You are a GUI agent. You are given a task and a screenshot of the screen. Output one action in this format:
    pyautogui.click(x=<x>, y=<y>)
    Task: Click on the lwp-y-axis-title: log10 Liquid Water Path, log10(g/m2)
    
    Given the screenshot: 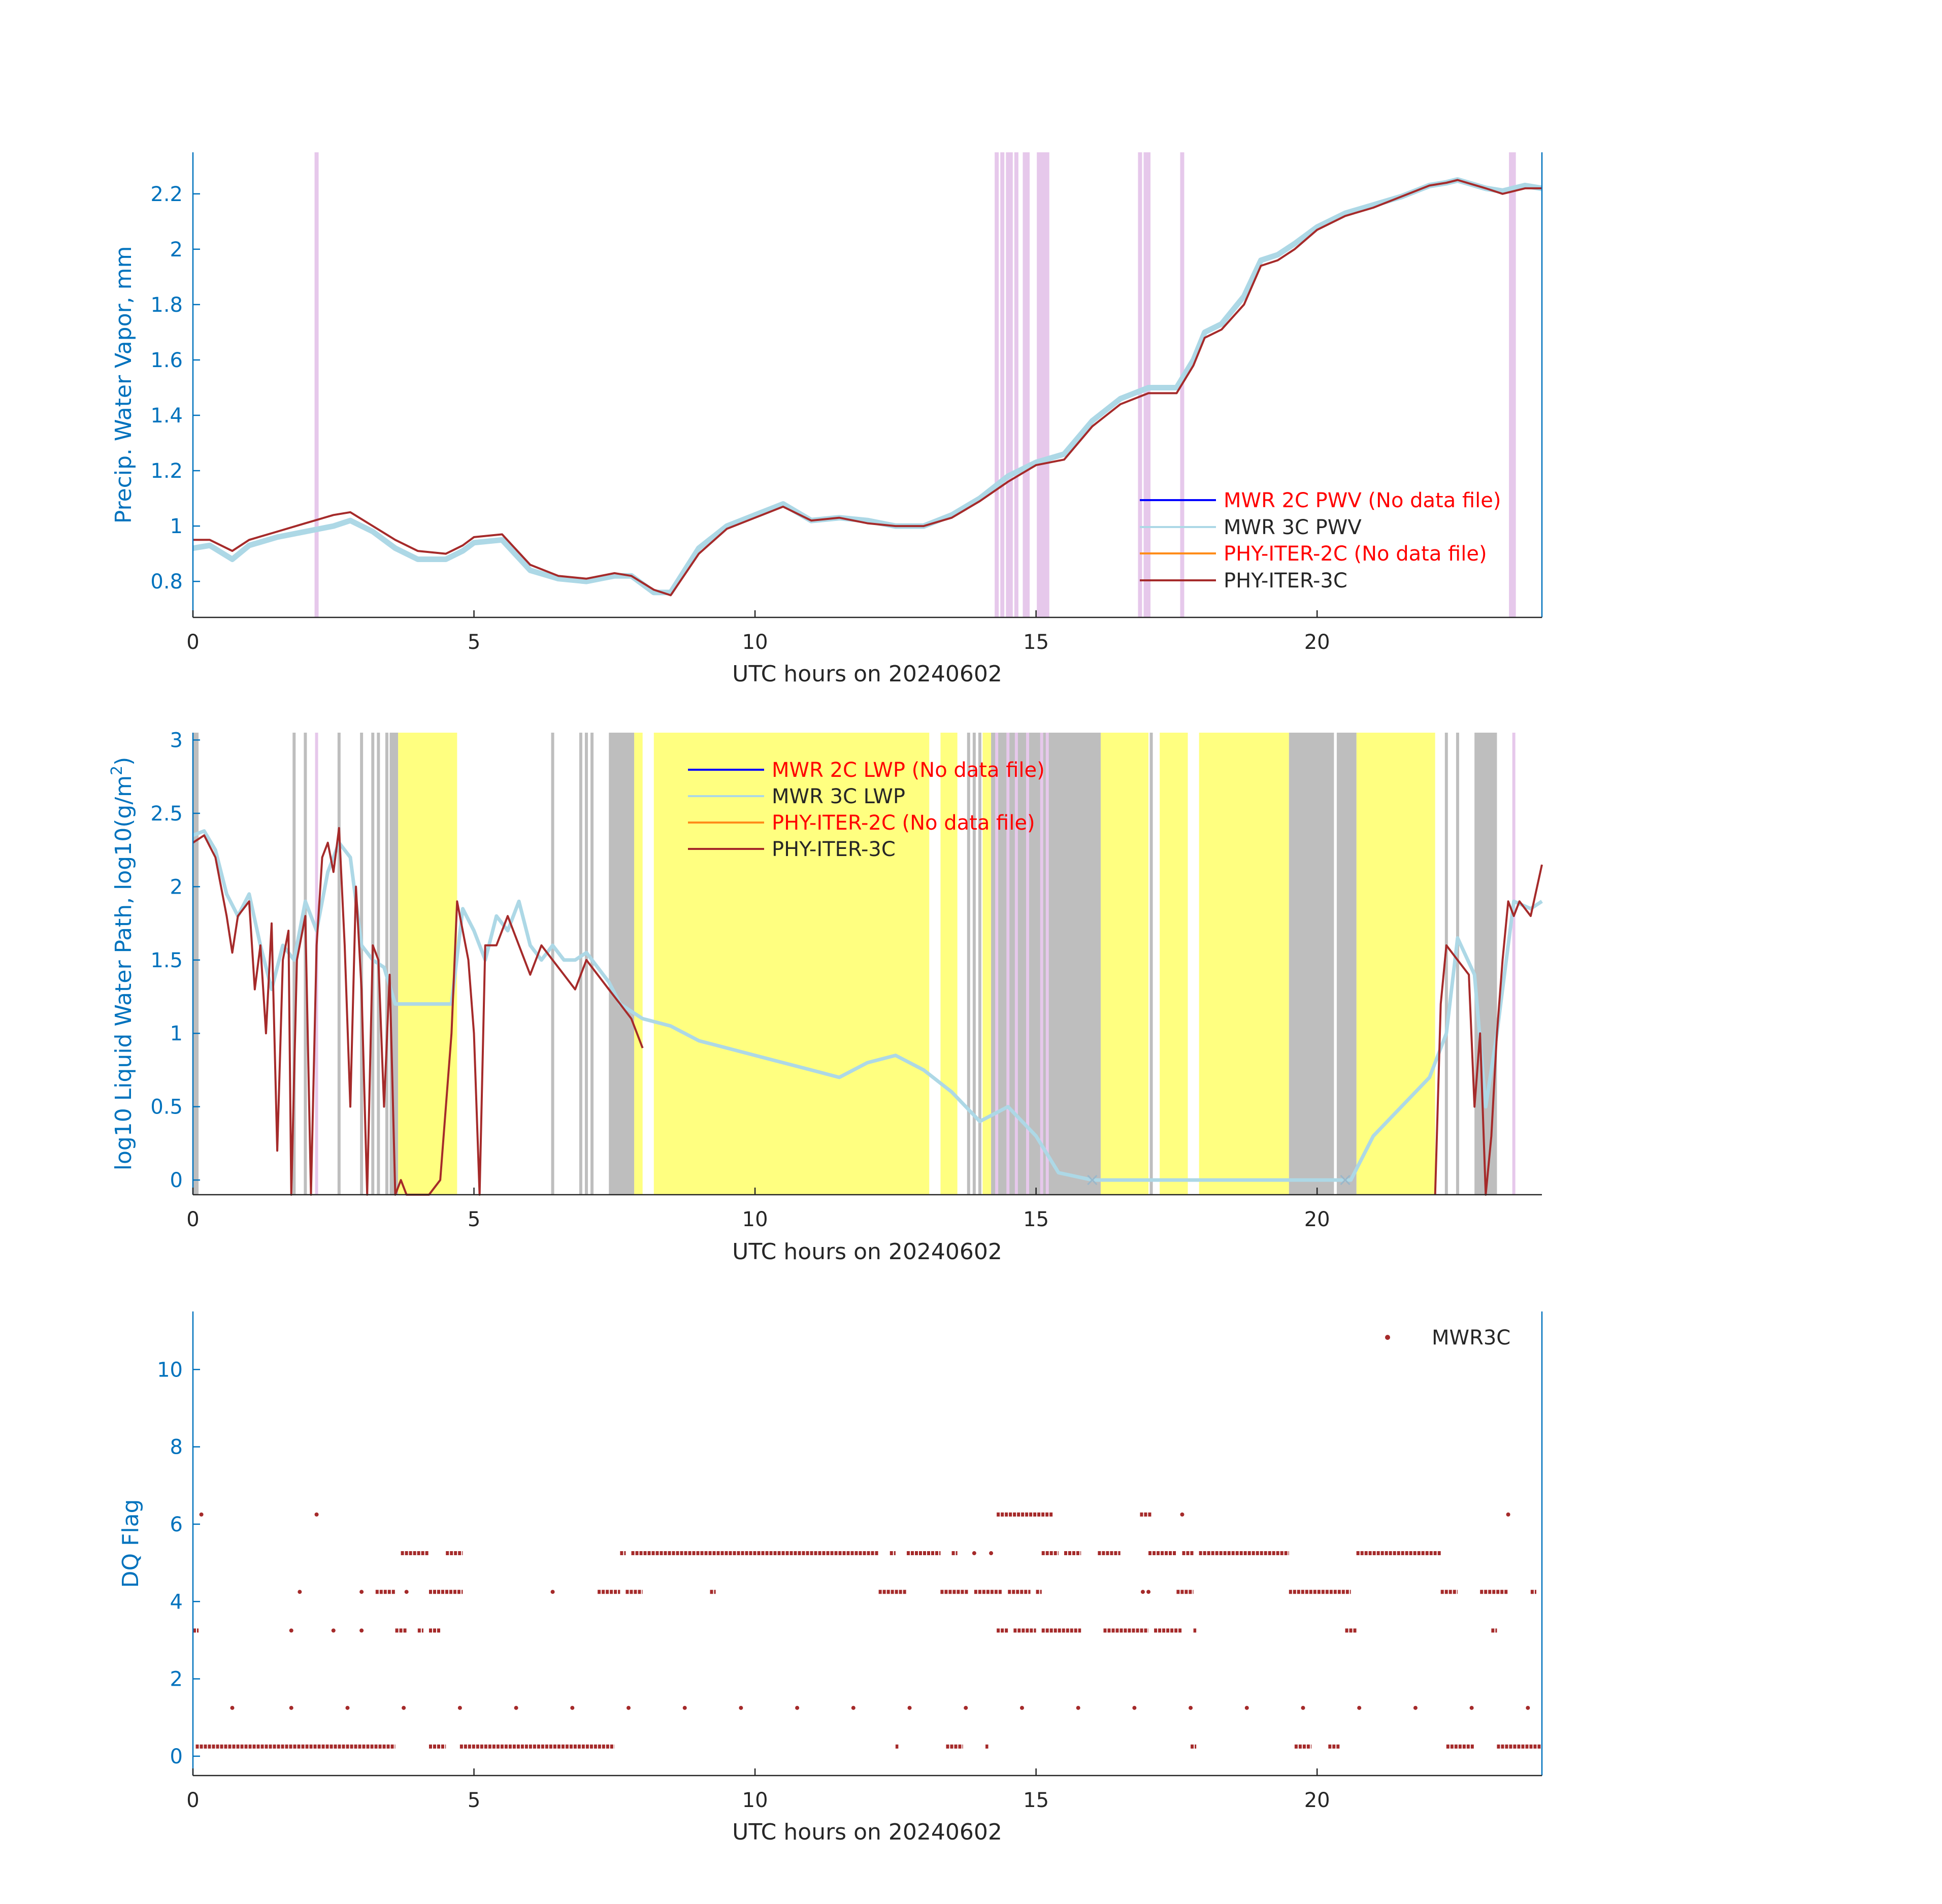 What is the action you would take?
    pyautogui.click(x=122, y=964)
    